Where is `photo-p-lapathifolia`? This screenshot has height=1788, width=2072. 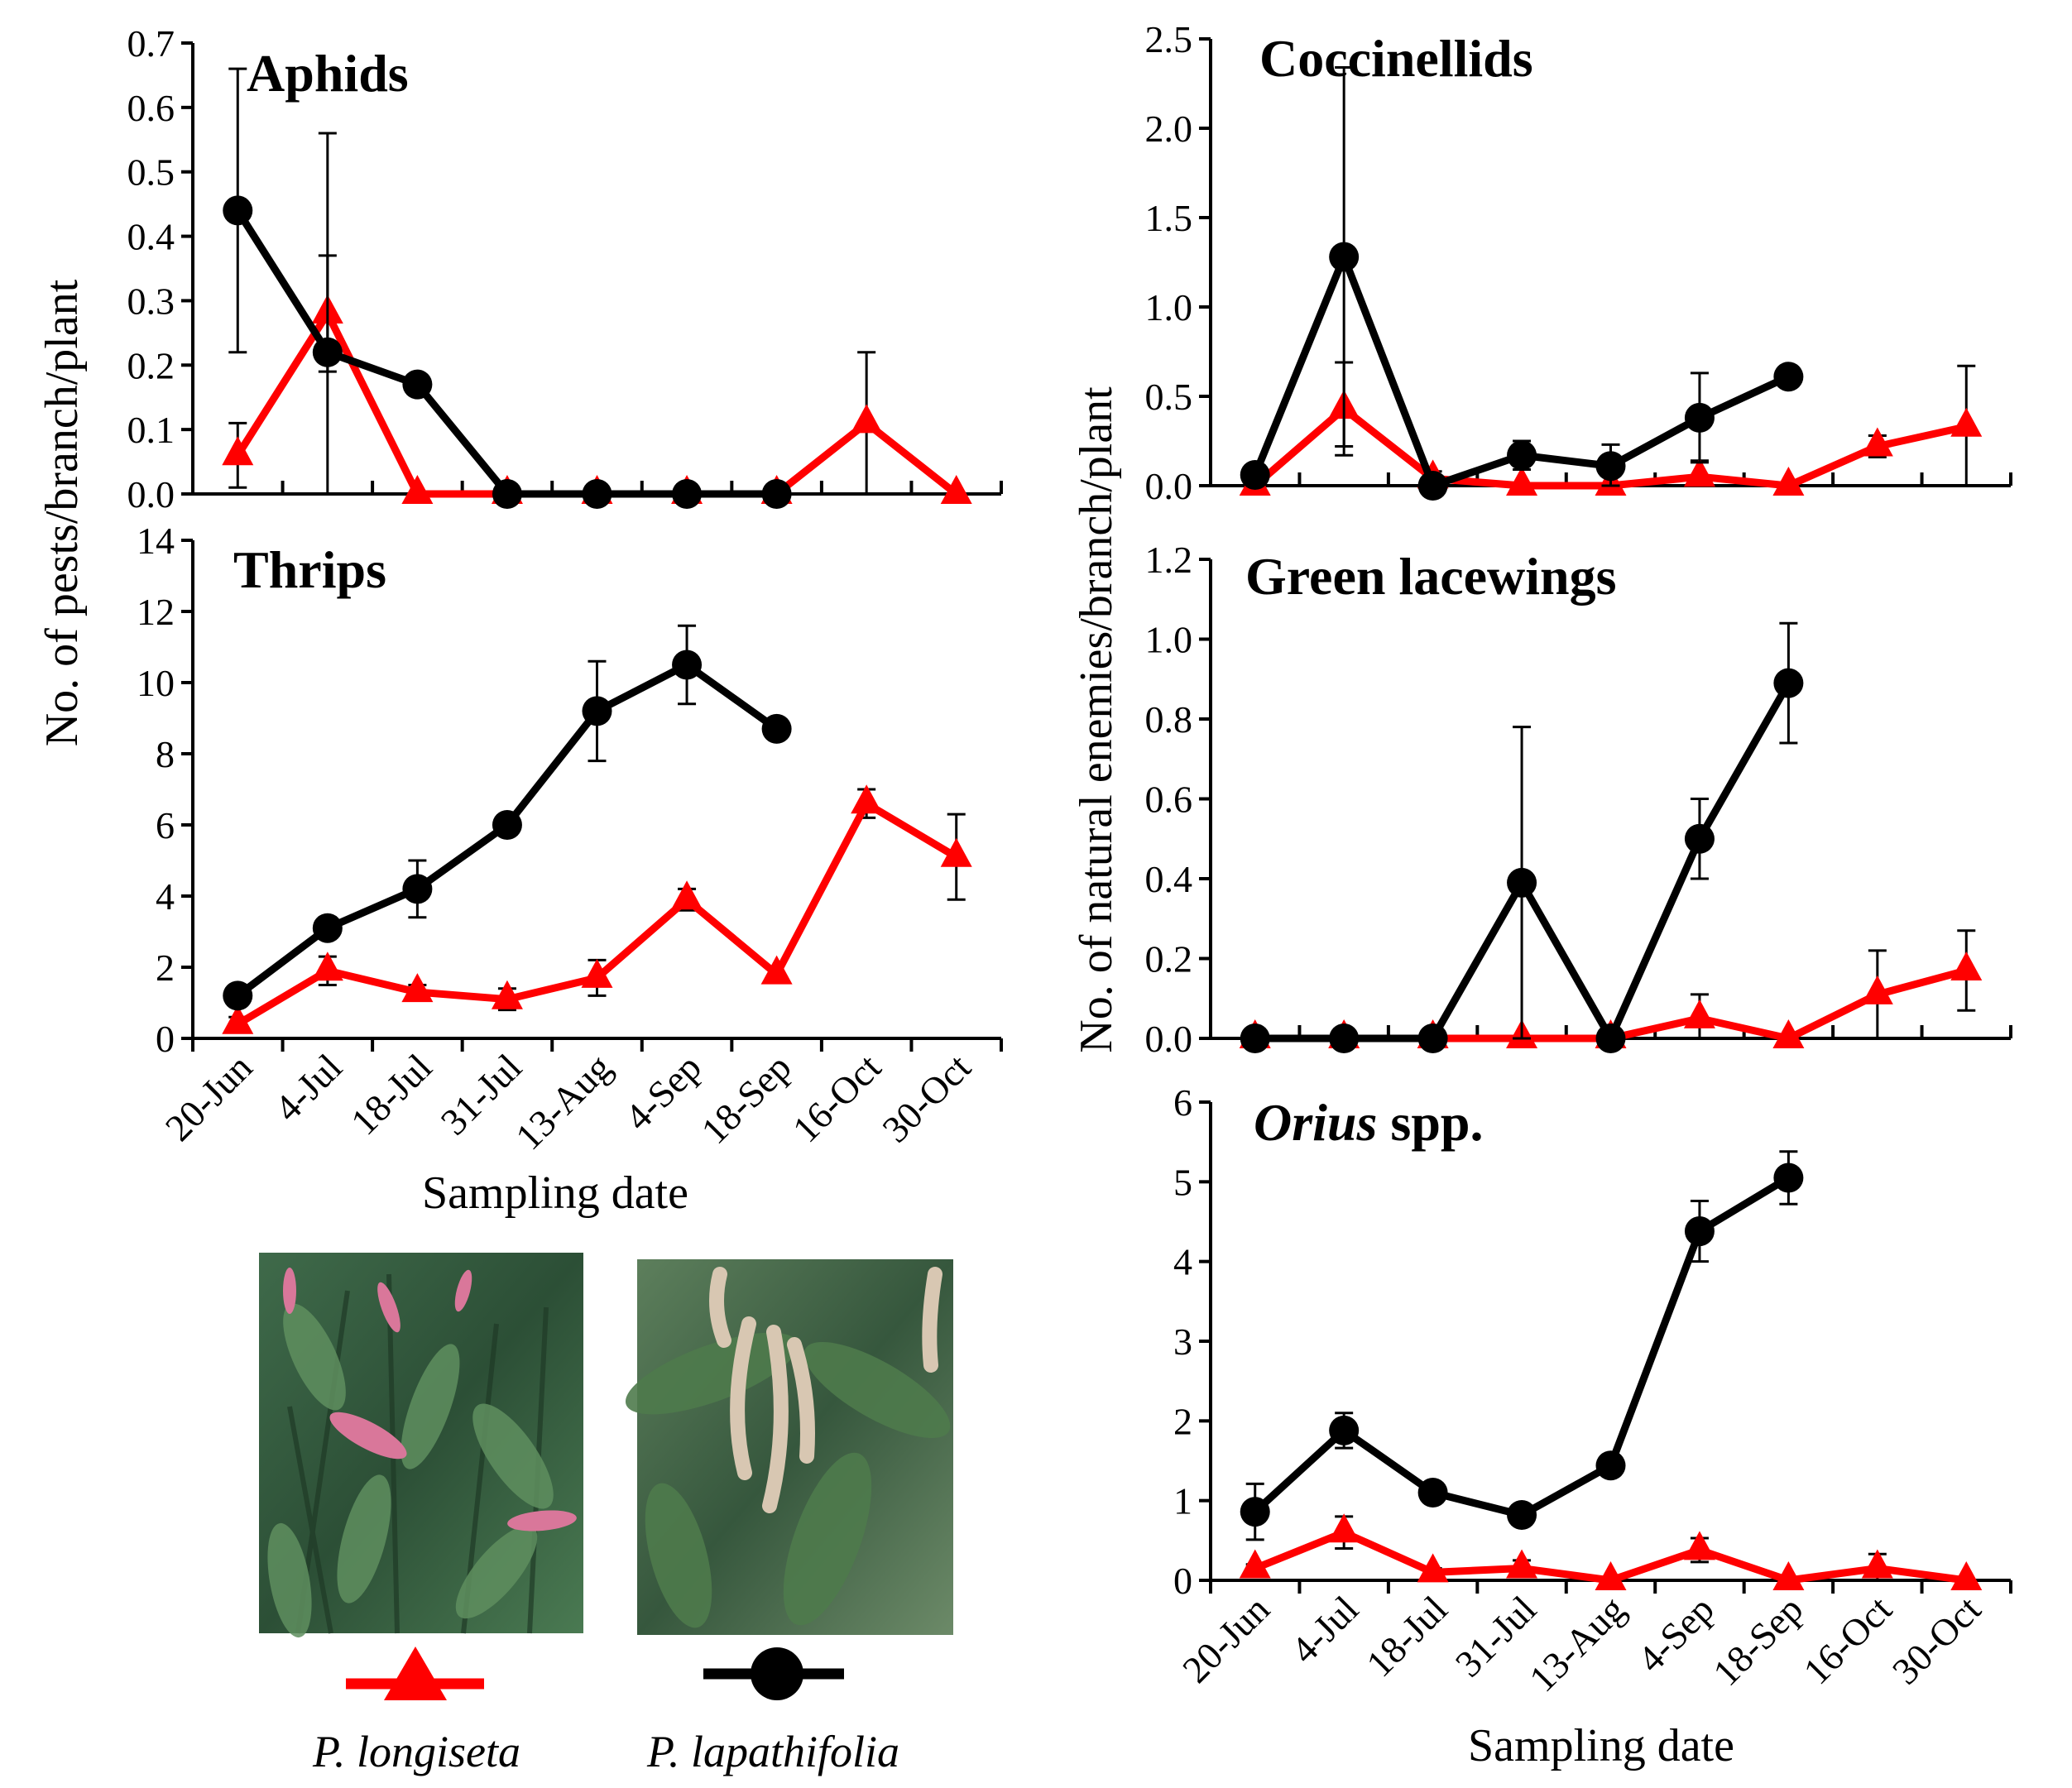 photo-p-lapathifolia is located at coordinates (789, 1447).